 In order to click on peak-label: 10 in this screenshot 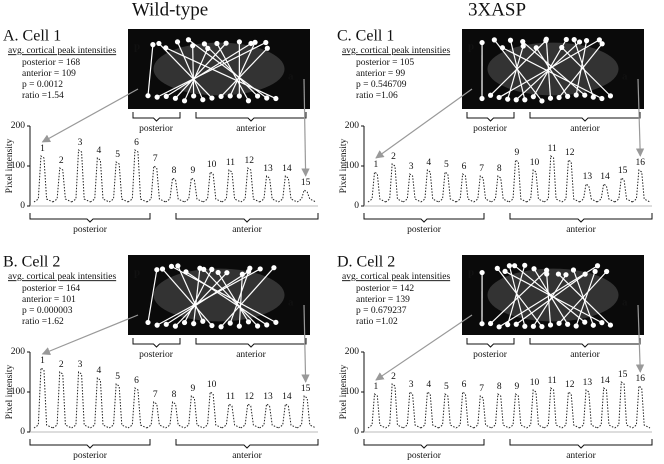, I will do `click(535, 163)`.